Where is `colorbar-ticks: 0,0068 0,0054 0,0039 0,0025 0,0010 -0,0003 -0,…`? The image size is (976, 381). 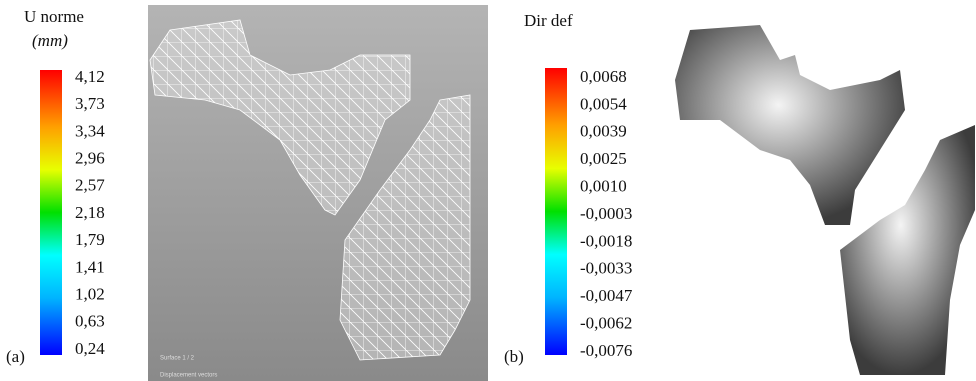
colorbar-ticks: 0,0068 0,0054 0,0039 0,0025 0,0010 -0,0003 -0,… is located at coordinates (606, 213).